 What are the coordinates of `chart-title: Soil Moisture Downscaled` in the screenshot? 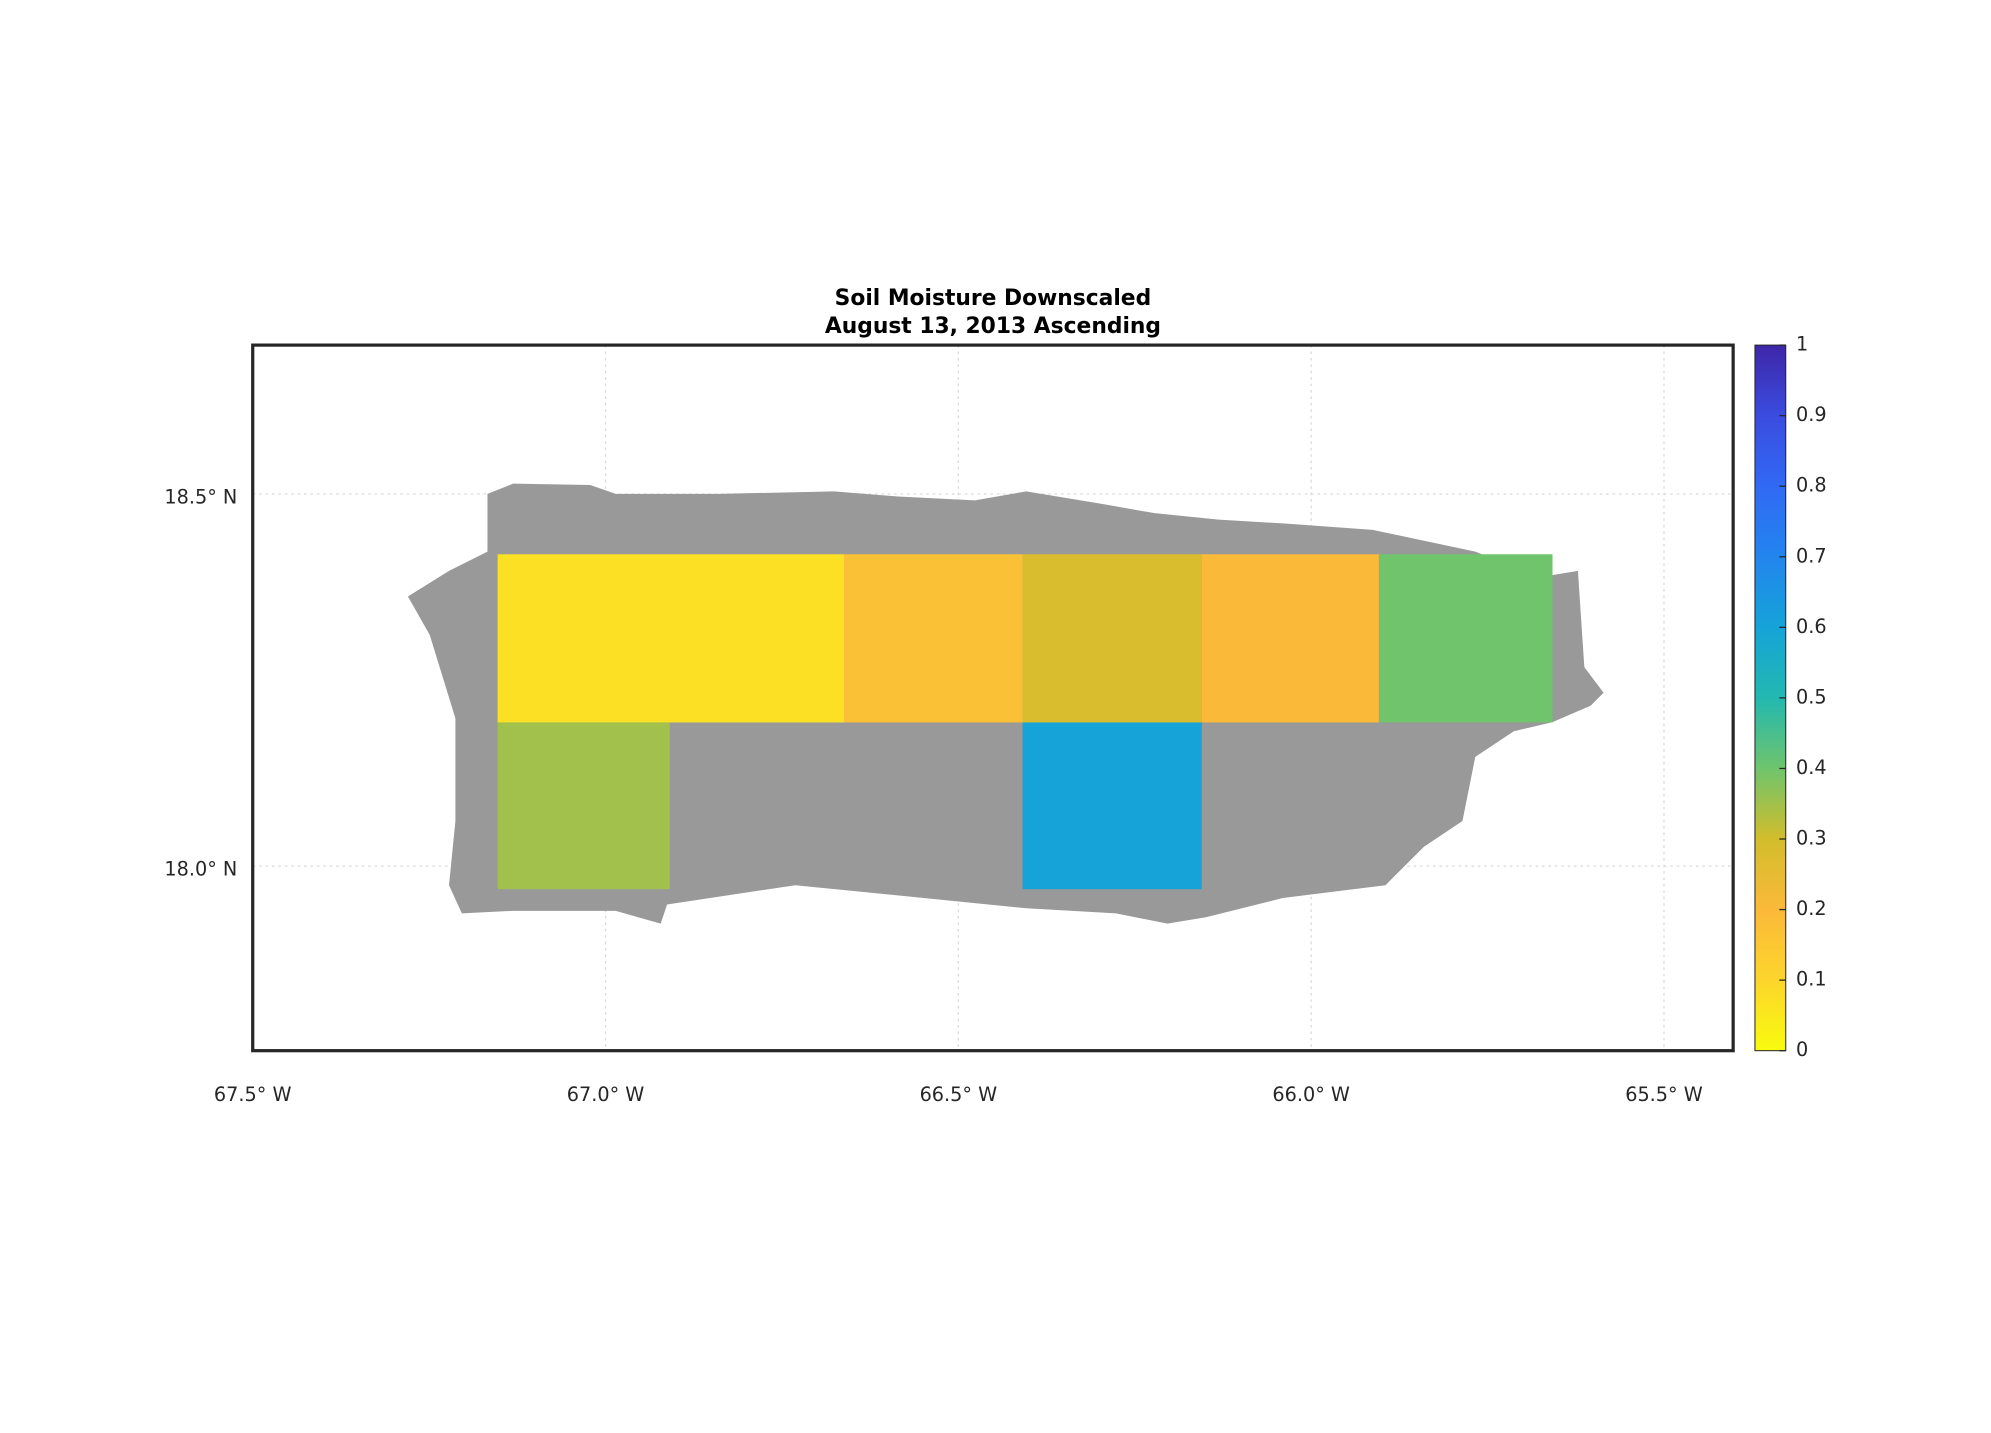 It's located at (993, 298).